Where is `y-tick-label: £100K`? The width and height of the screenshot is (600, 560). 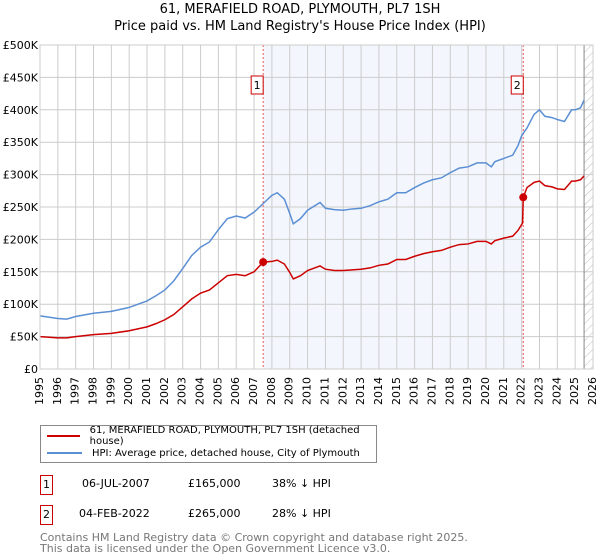 y-tick-label: £100K is located at coordinates (21, 304).